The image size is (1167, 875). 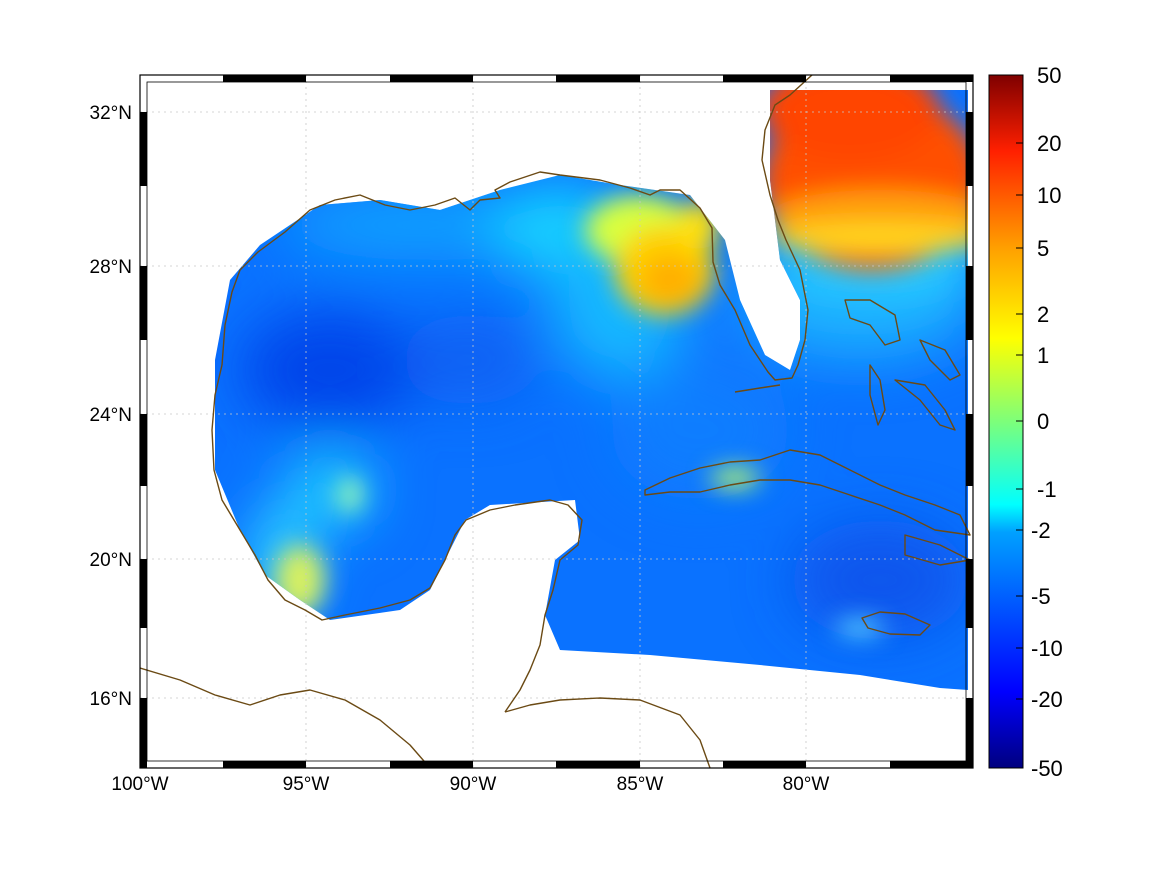 I want to click on florida-keys, so click(x=757, y=388).